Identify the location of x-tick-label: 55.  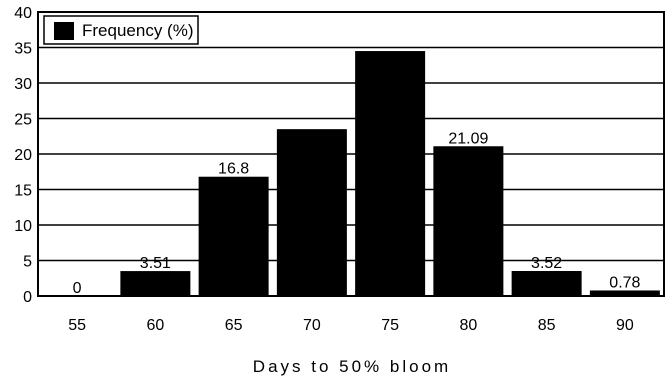
(77, 325).